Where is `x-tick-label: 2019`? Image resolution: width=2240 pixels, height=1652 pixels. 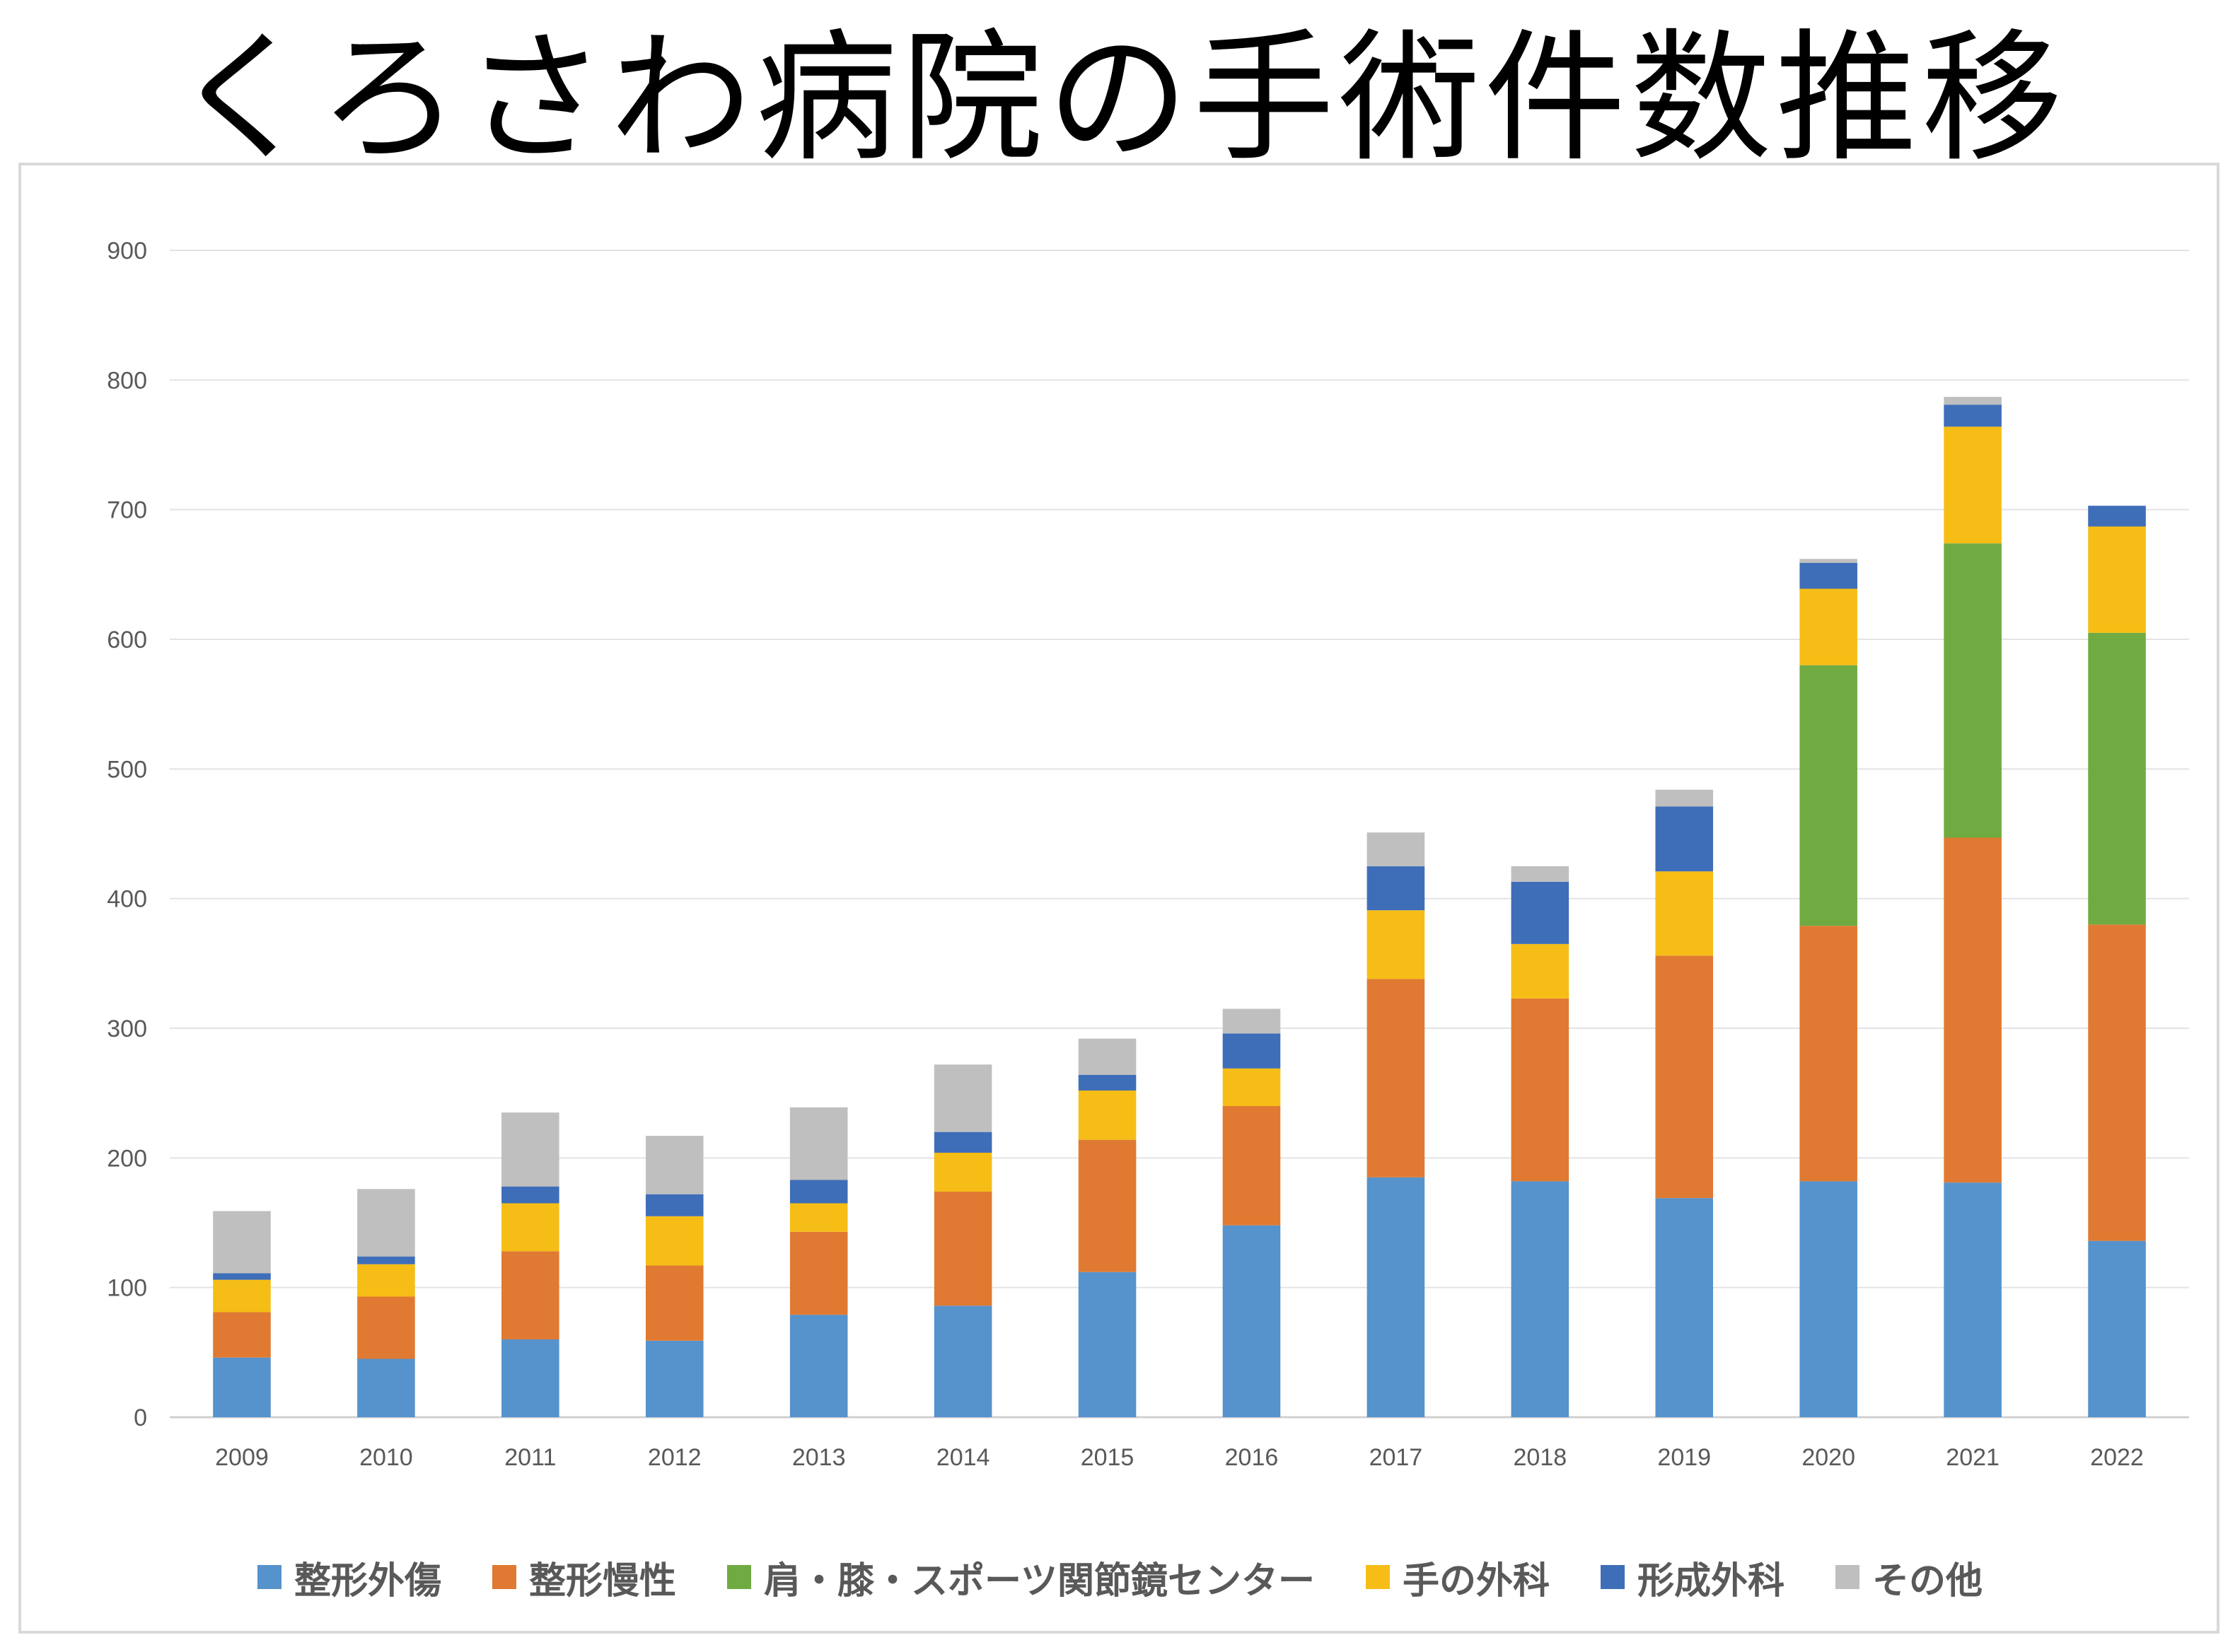 x-tick-label: 2019 is located at coordinates (1684, 1458).